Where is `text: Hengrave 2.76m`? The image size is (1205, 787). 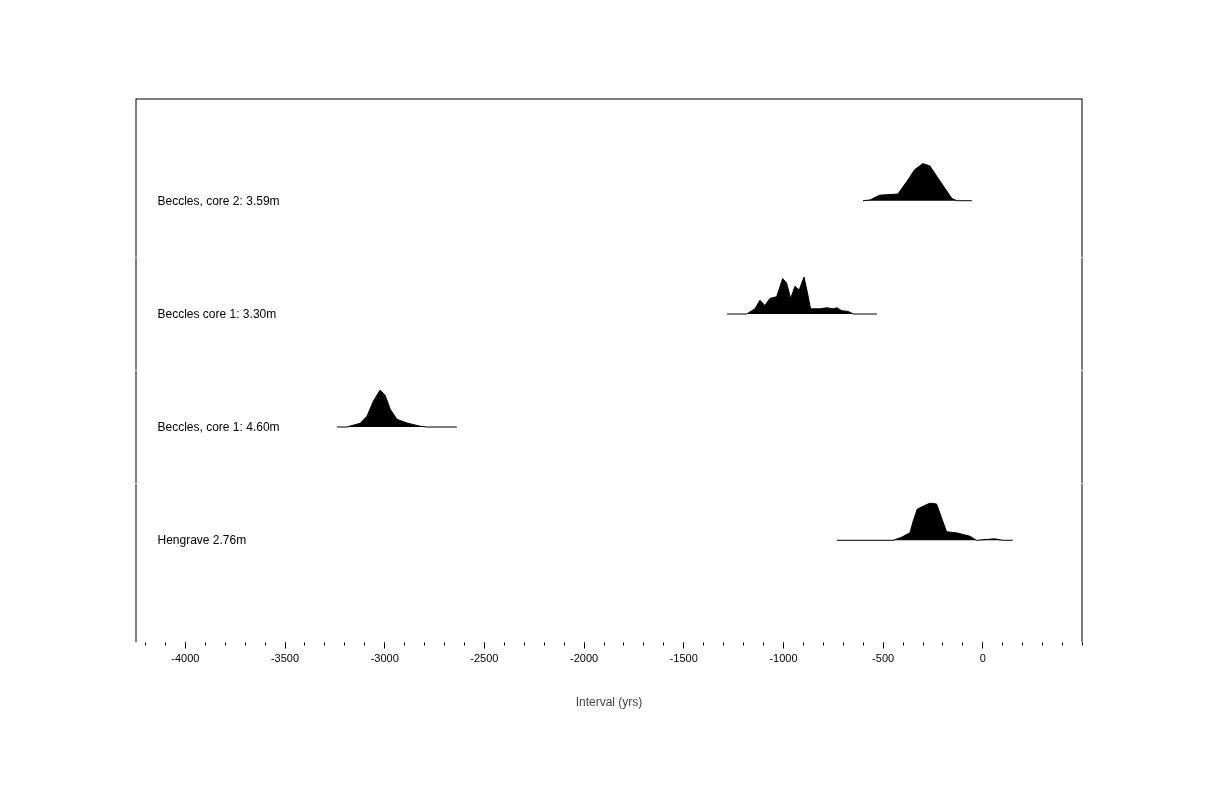
text: Hengrave 2.76m is located at coordinates (202, 540).